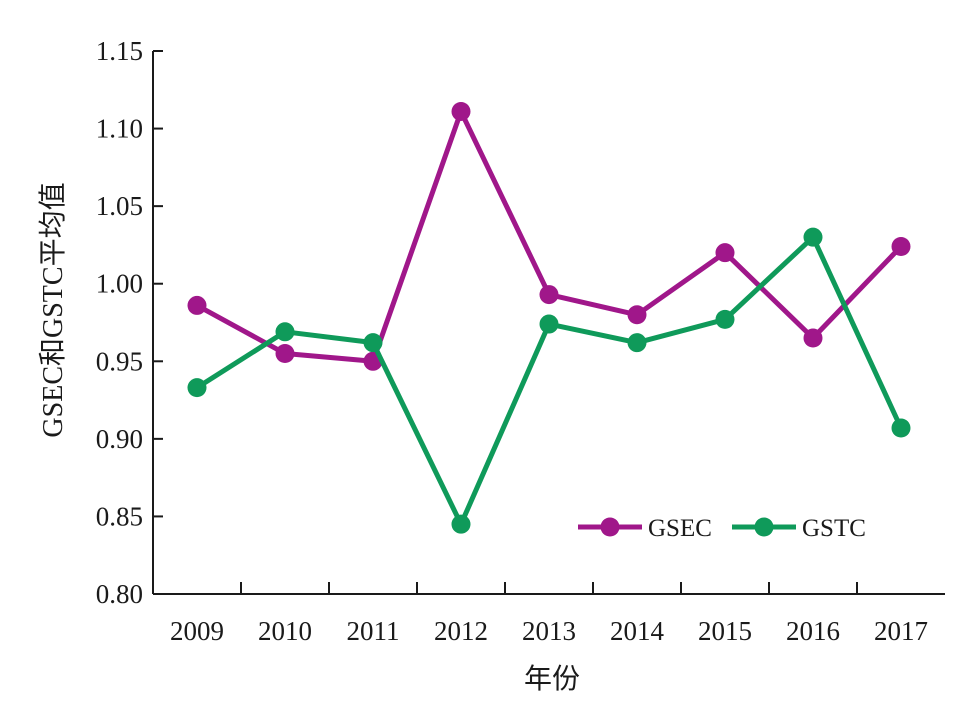 Image resolution: width=976 pixels, height=726 pixels. I want to click on legend-label-gsec: GSEC, so click(680, 528).